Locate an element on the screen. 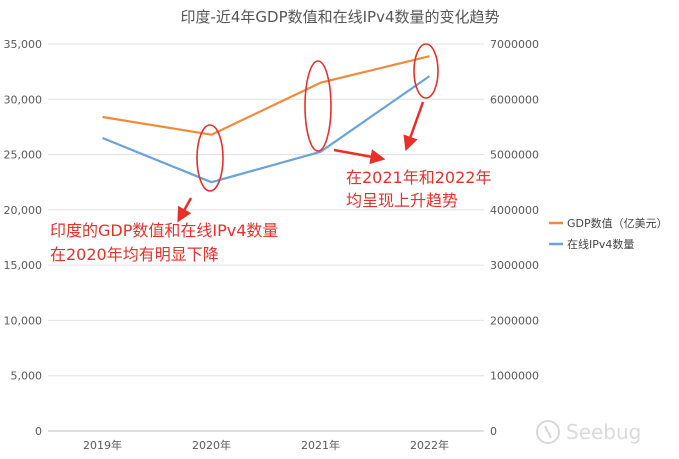  right-tick-label: 4000000 is located at coordinates (514, 210).